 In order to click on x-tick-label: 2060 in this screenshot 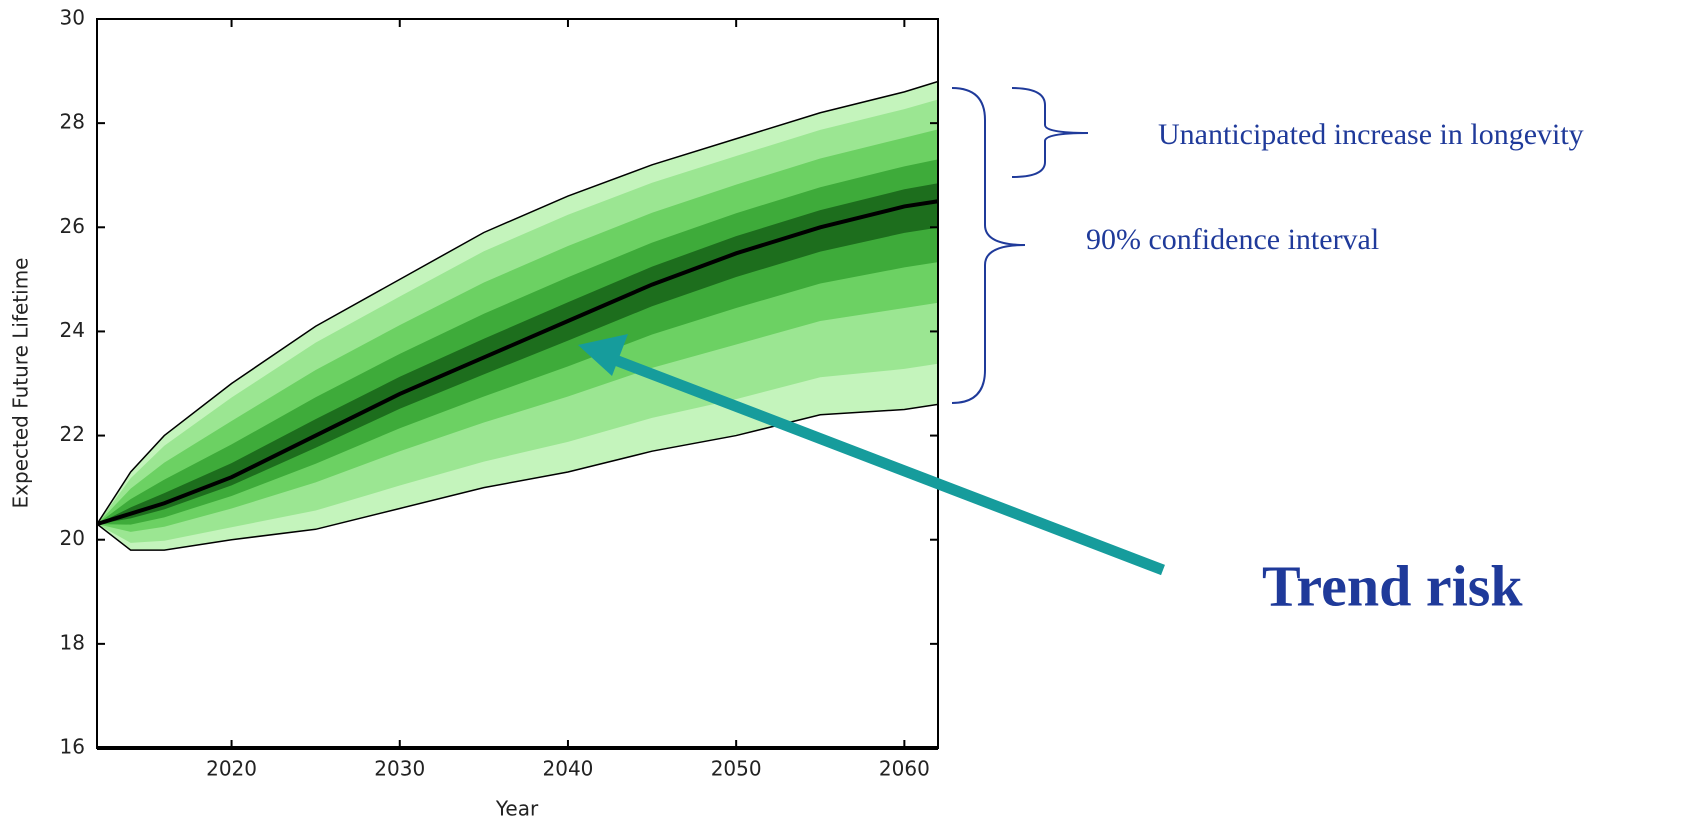, I will do `click(904, 769)`.